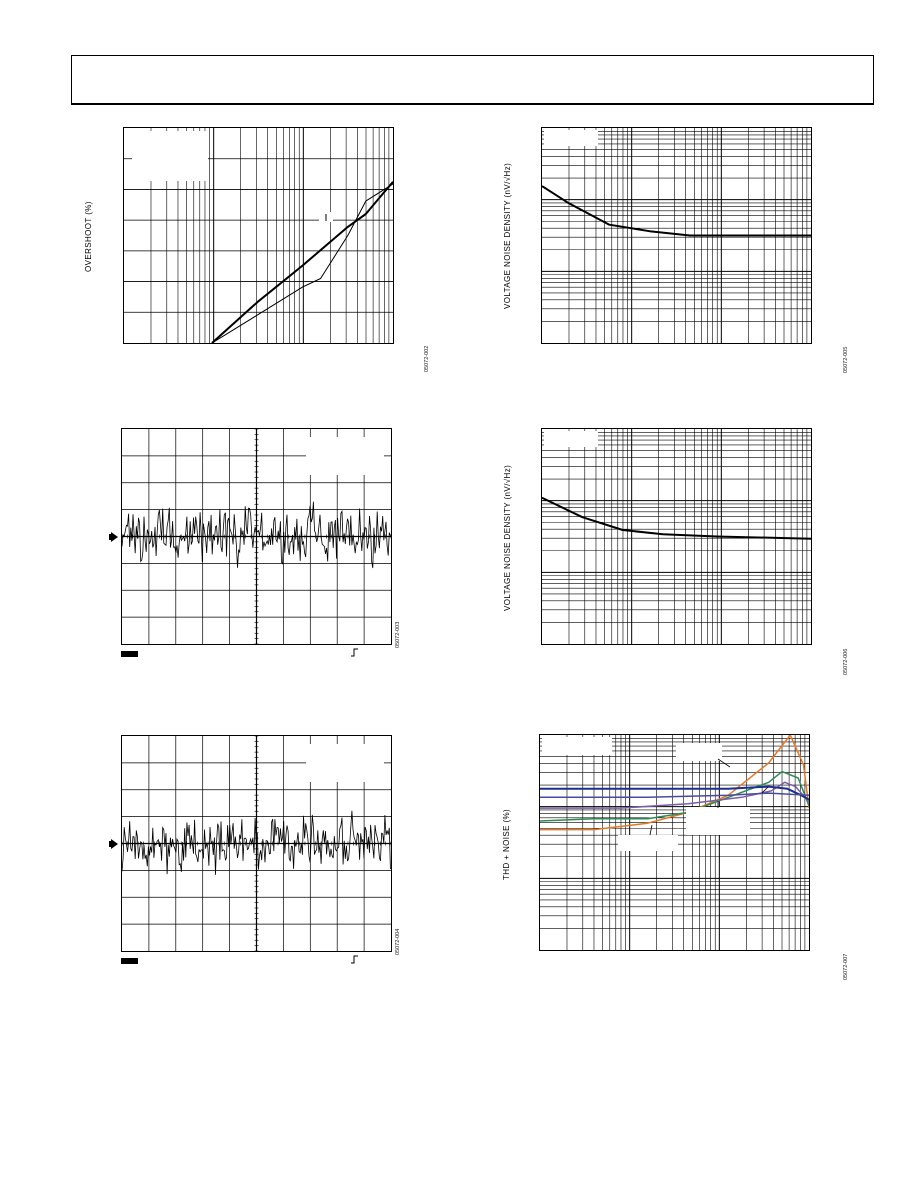  What do you see at coordinates (506, 844) in the screenshot?
I see `thd-y-axis-label: THD + NOISE (%)` at bounding box center [506, 844].